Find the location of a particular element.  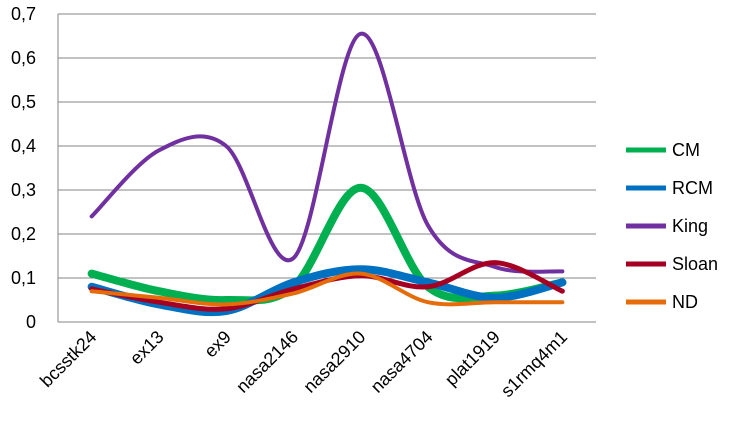

legend-item-sloan: Sloan is located at coordinates (672, 264).